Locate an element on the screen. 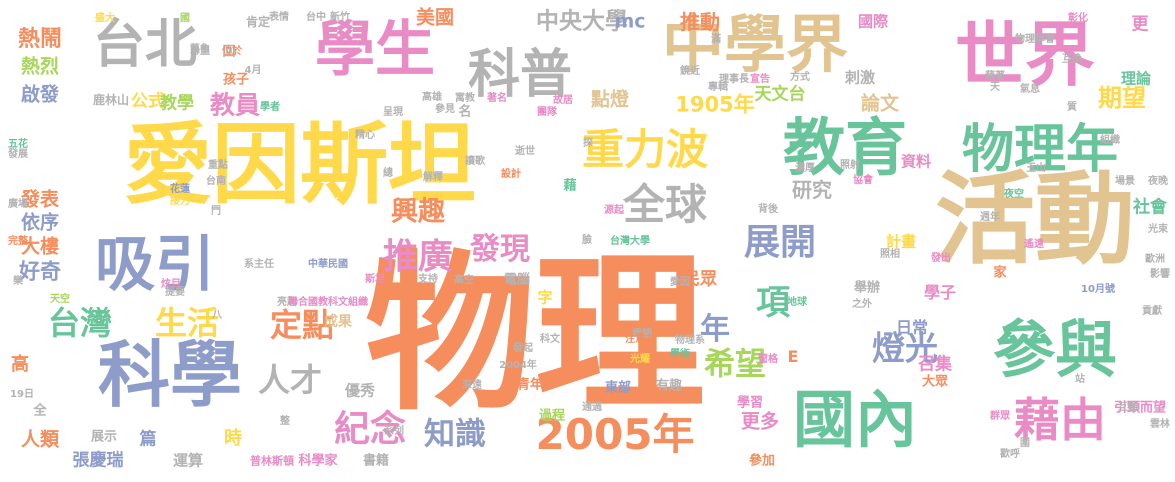 This screenshot has height=482, width=1175. cloud-word: 場景 is located at coordinates (1125, 181).